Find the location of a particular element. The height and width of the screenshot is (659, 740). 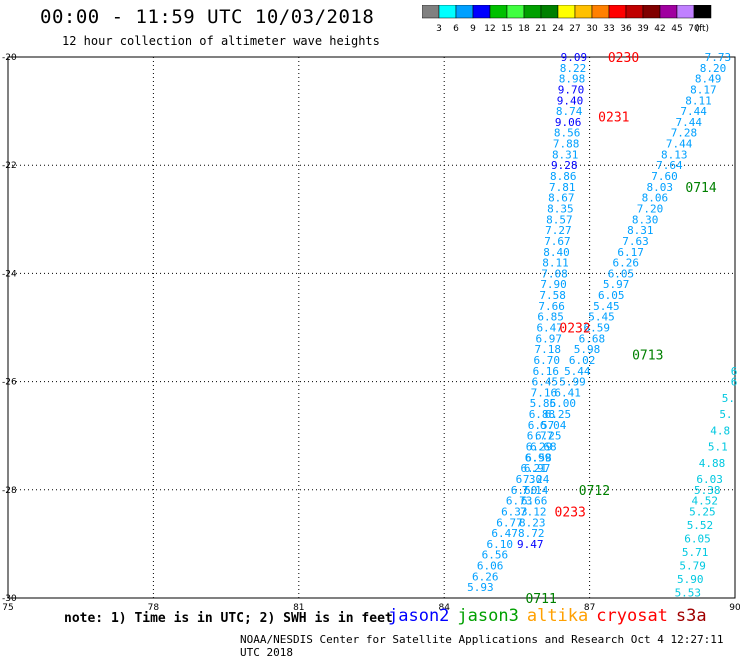

wave-height-value: 8.72 is located at coordinates (531, 533).